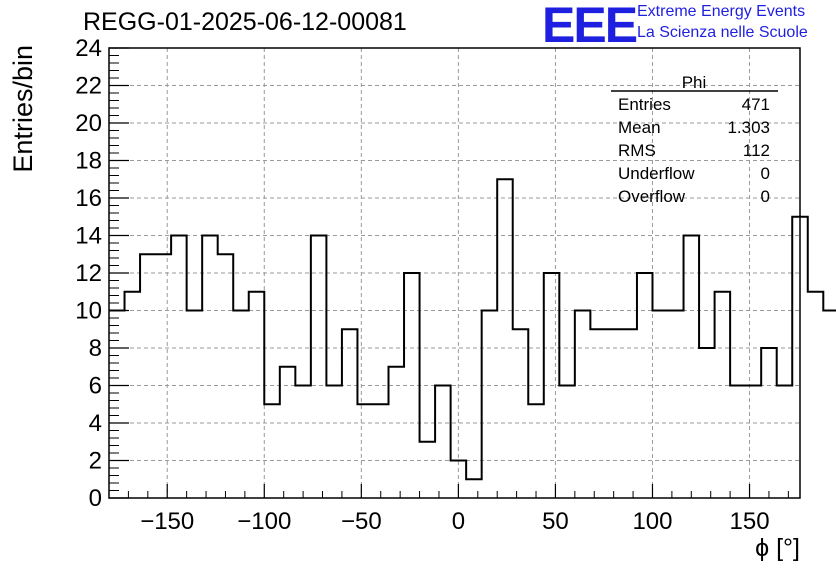 This screenshot has width=836, height=572. What do you see at coordinates (95, 386) in the screenshot?
I see `y-tick-label: 6` at bounding box center [95, 386].